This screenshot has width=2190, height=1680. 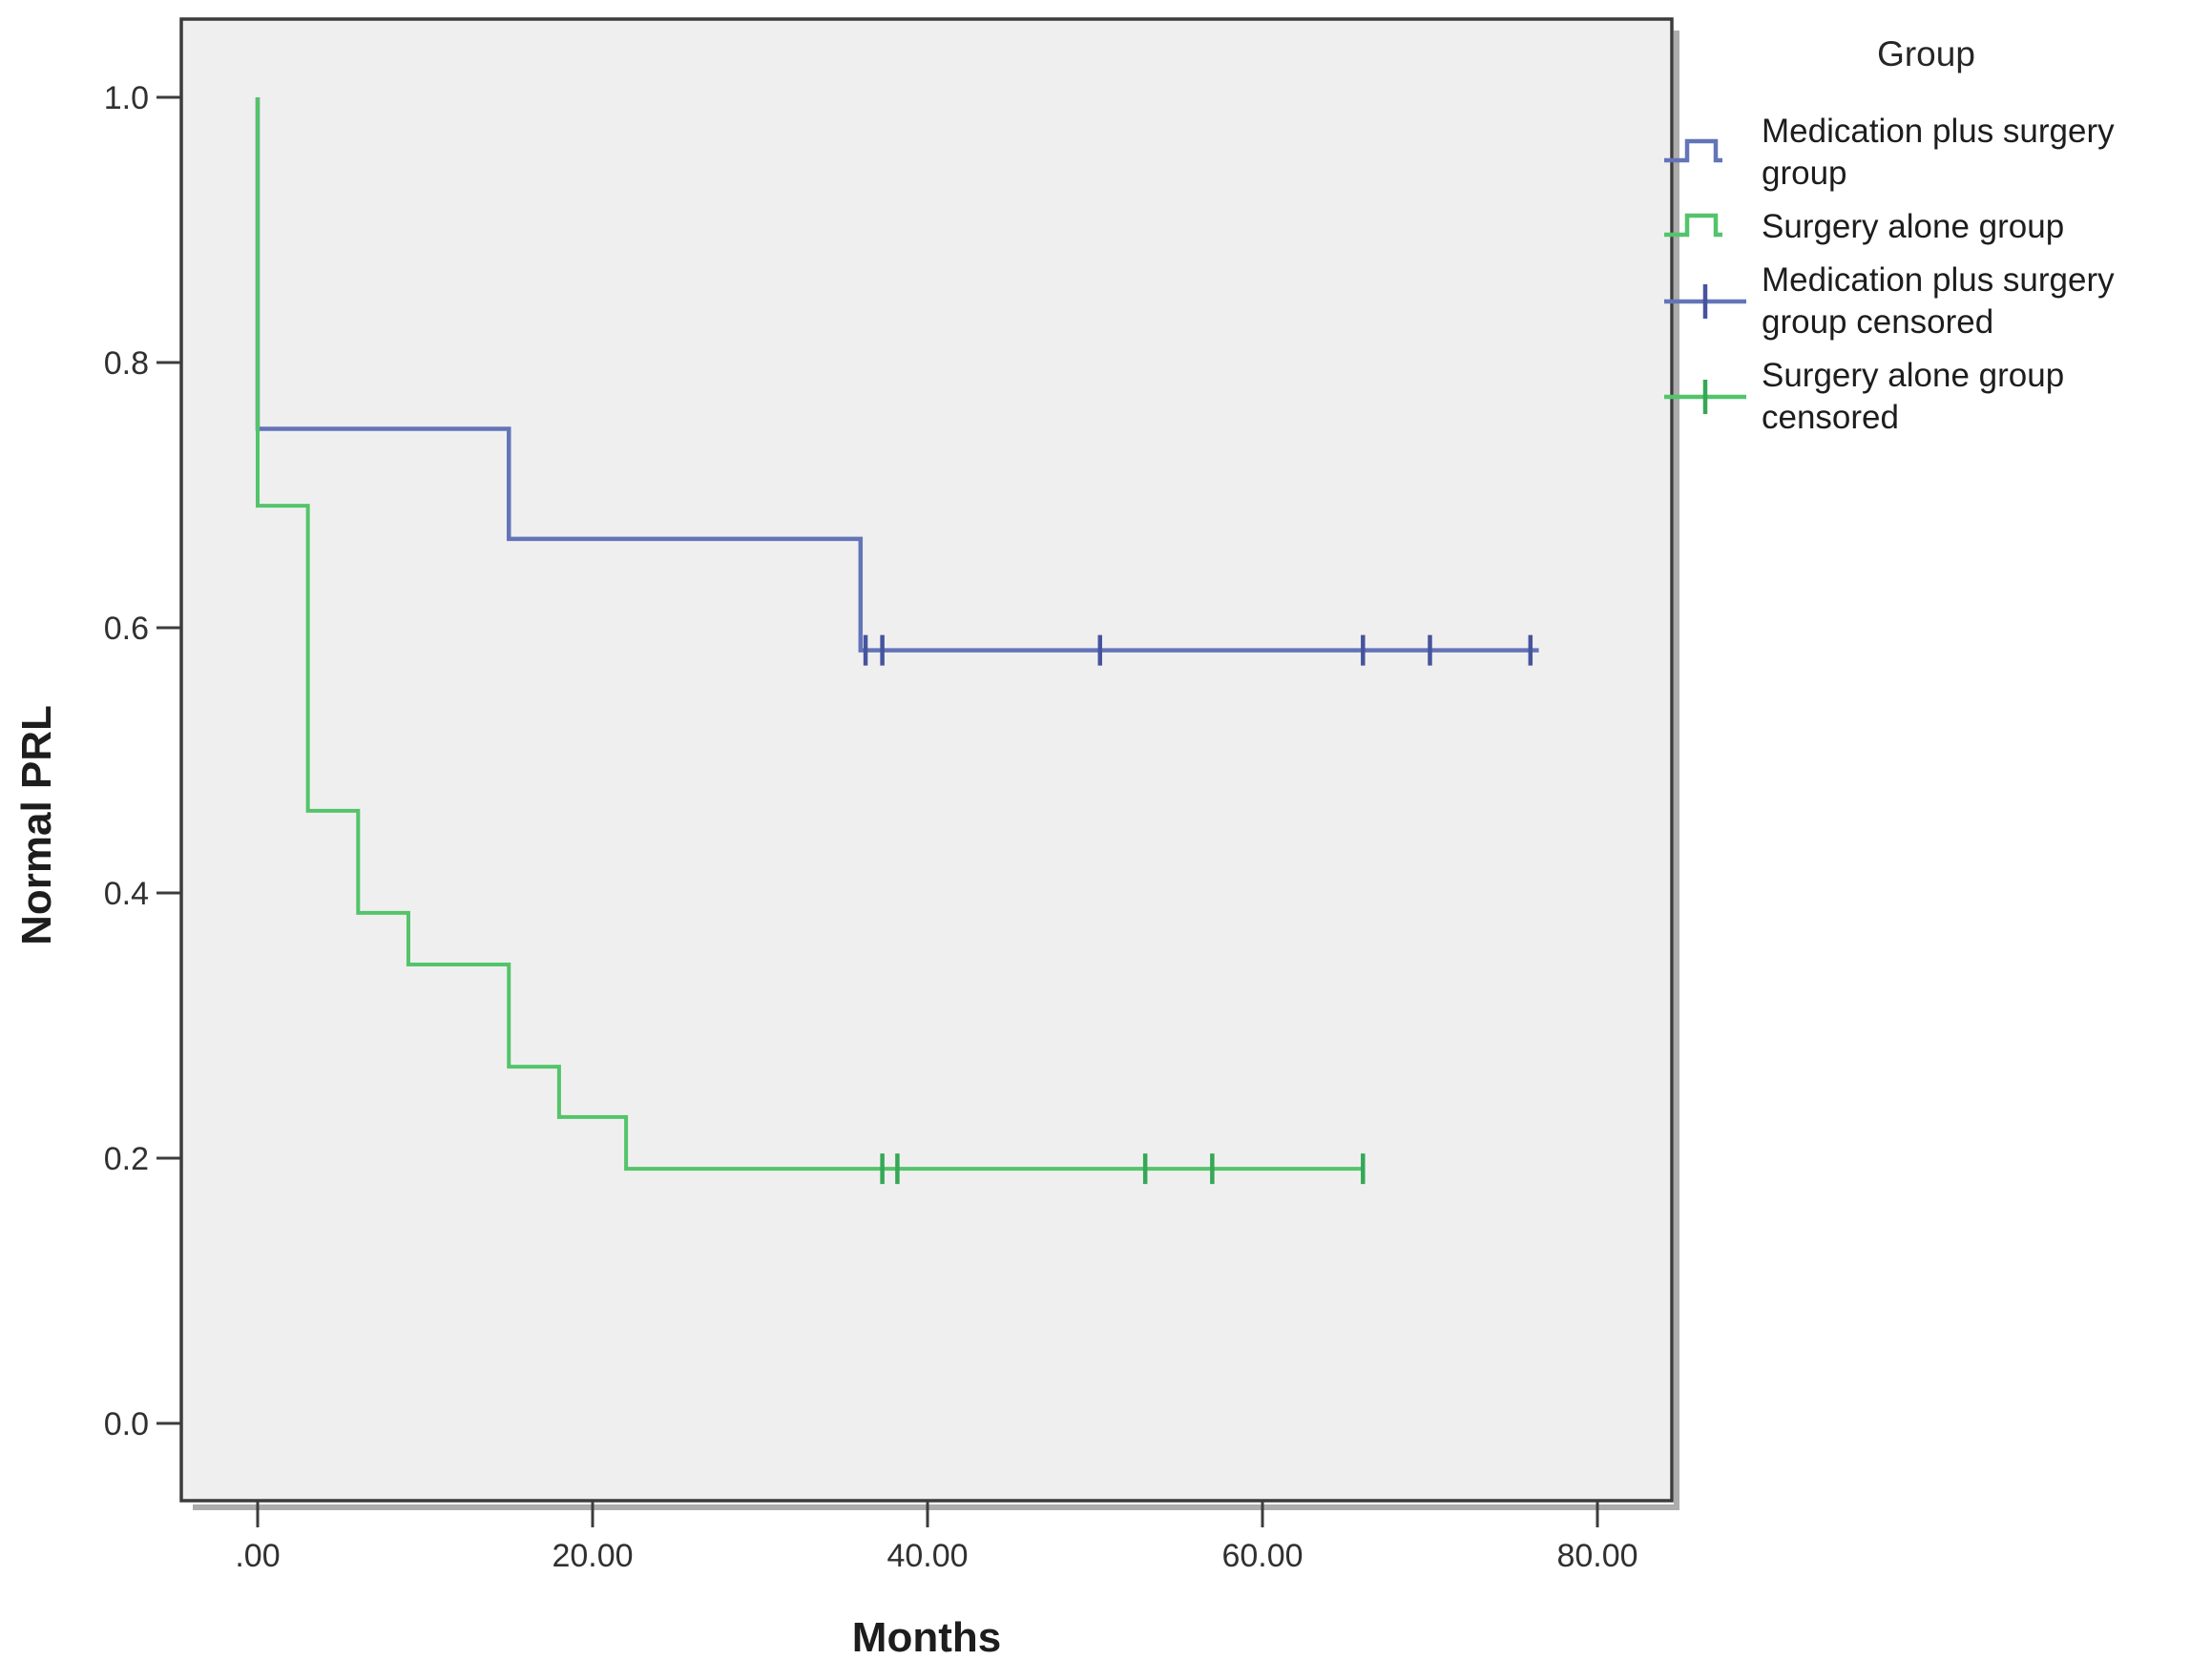 I want to click on y-tick-label: 1.0, so click(x=126, y=98).